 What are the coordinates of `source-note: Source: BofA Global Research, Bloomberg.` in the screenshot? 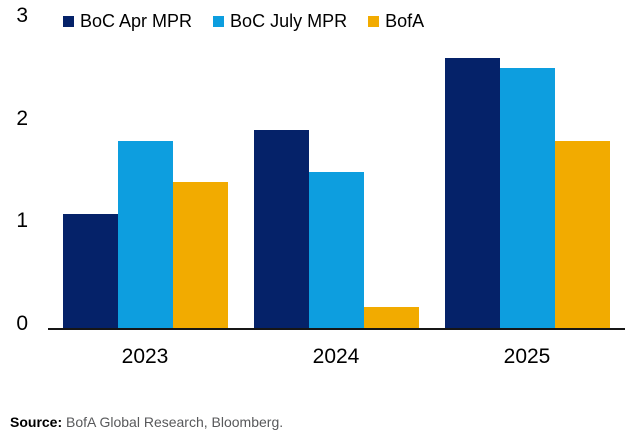 It's located at (146, 422).